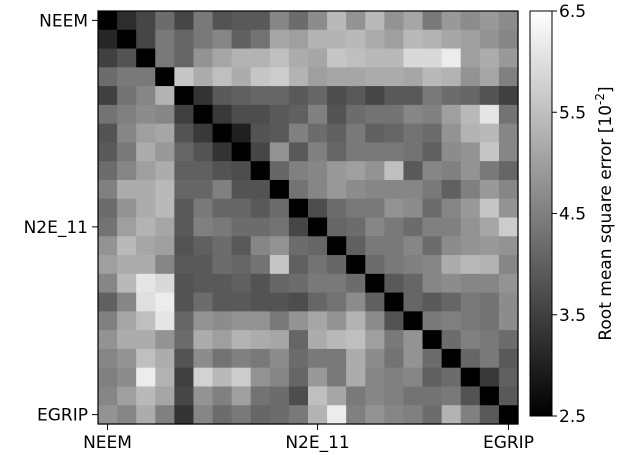 The image size is (617, 455). What do you see at coordinates (62, 416) in the screenshot?
I see `y-tick-label-2: EGRIP` at bounding box center [62, 416].